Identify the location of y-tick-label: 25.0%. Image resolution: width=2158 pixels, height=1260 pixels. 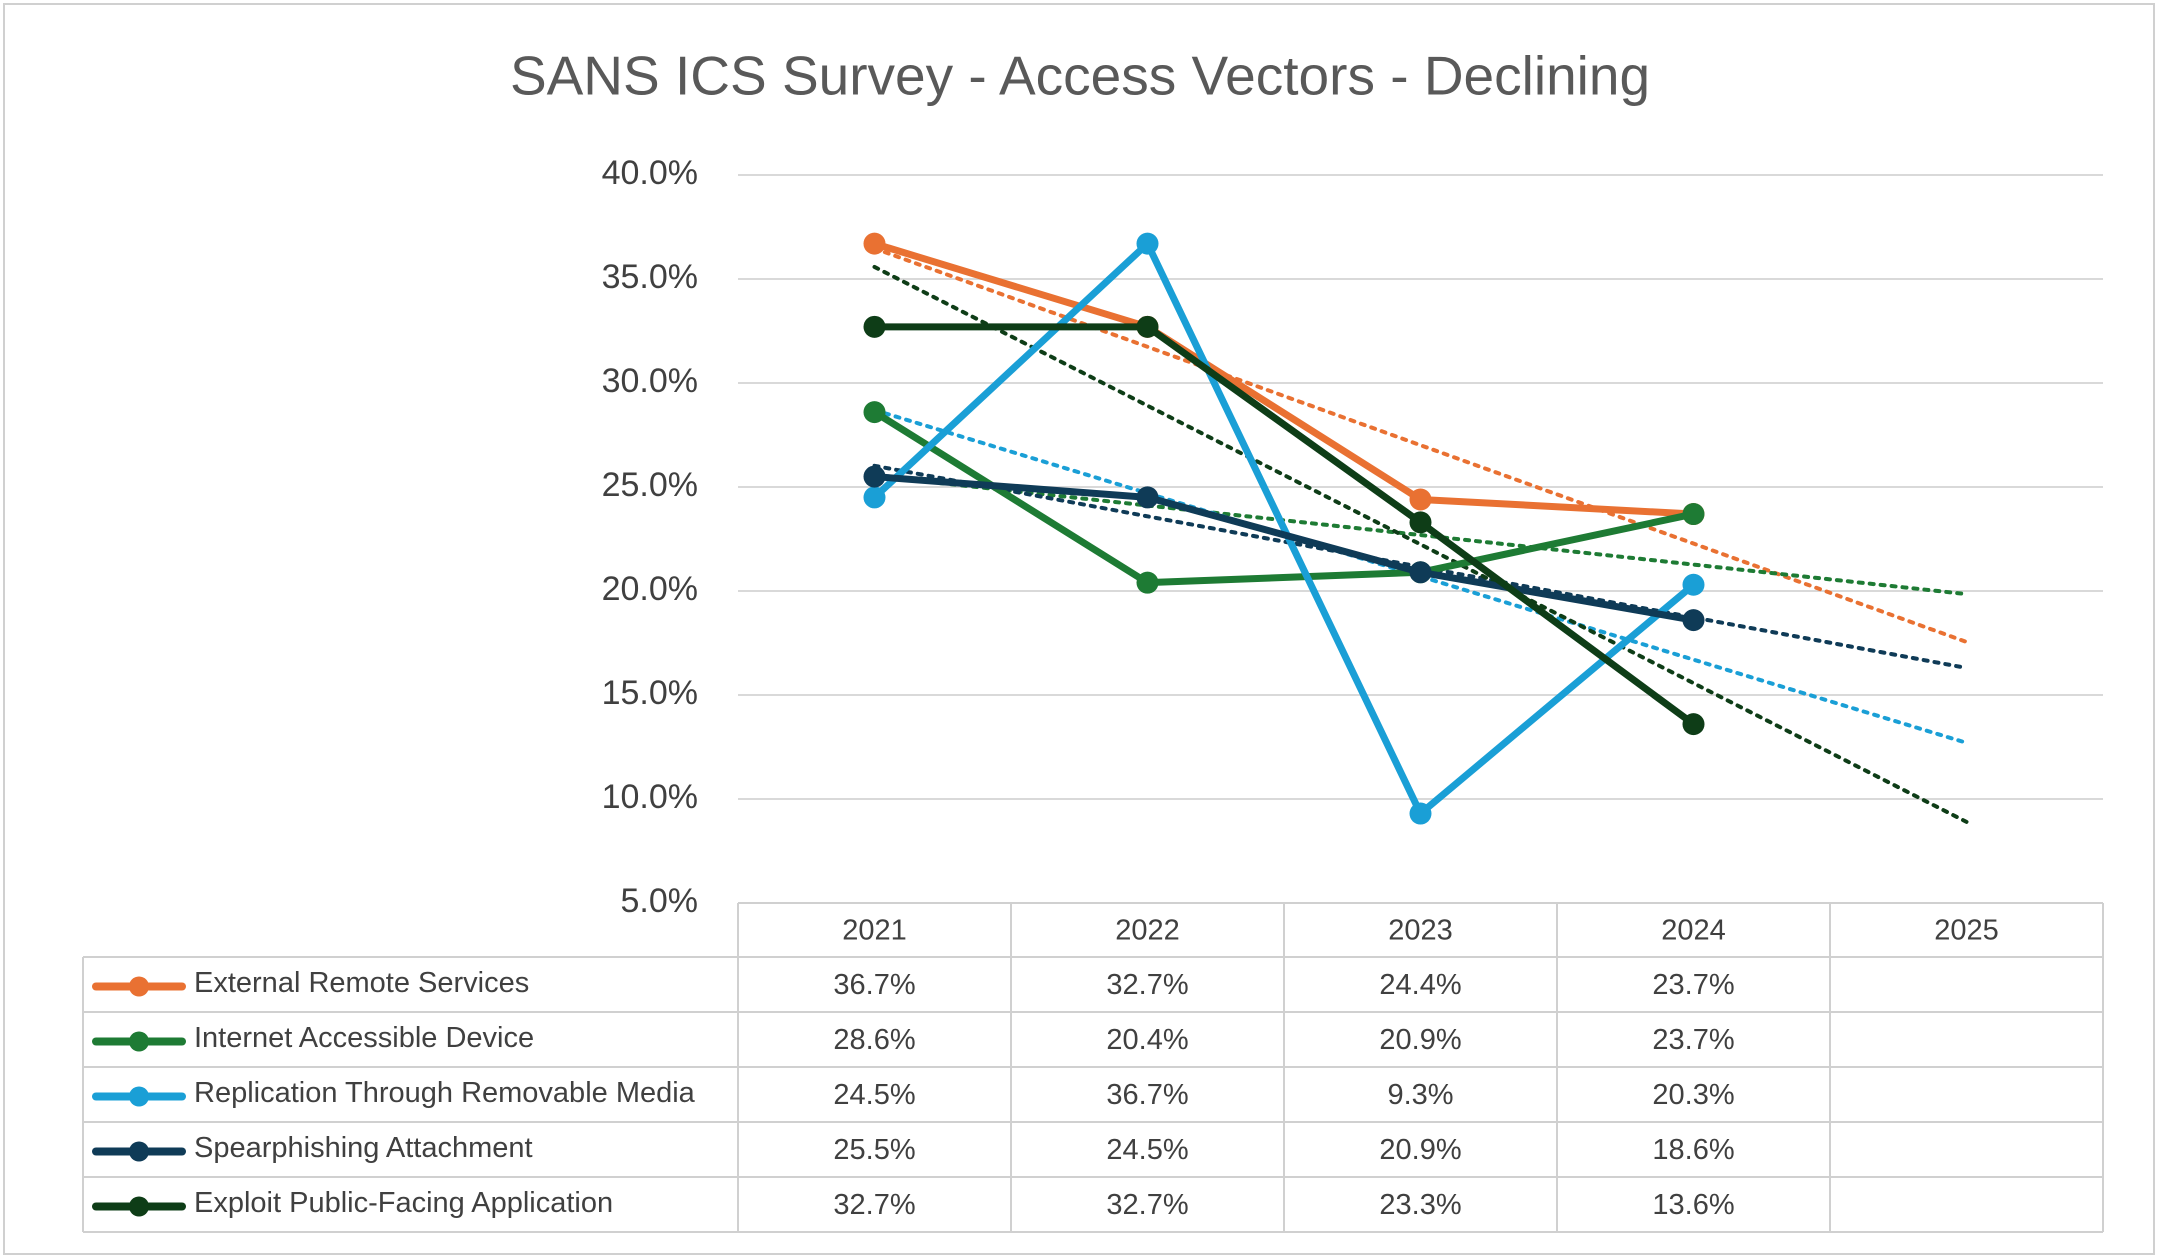
(650, 485).